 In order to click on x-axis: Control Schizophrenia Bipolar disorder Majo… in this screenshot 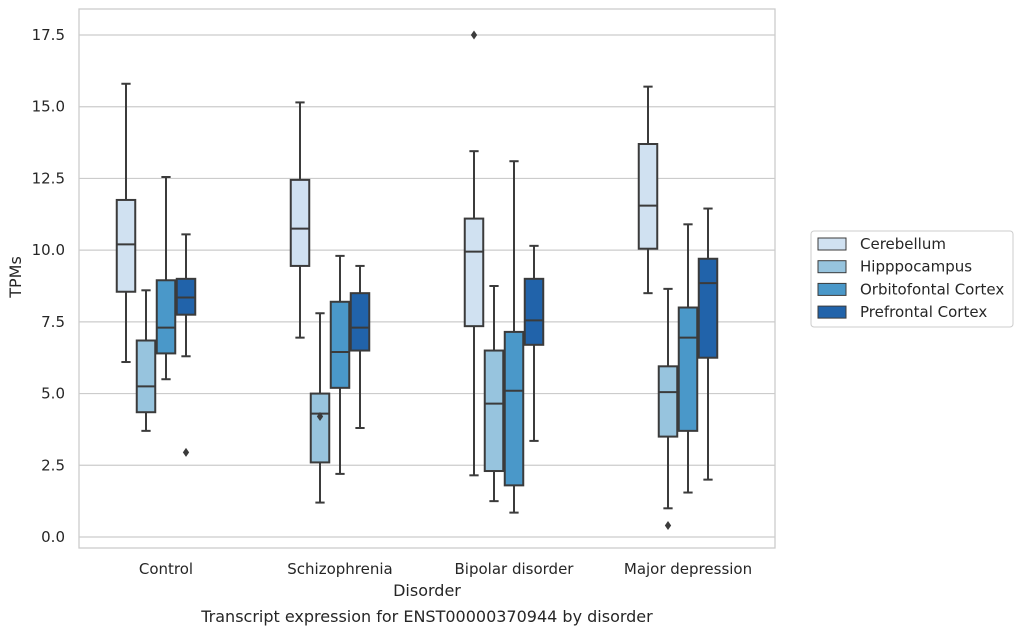, I will do `click(445, 569)`.